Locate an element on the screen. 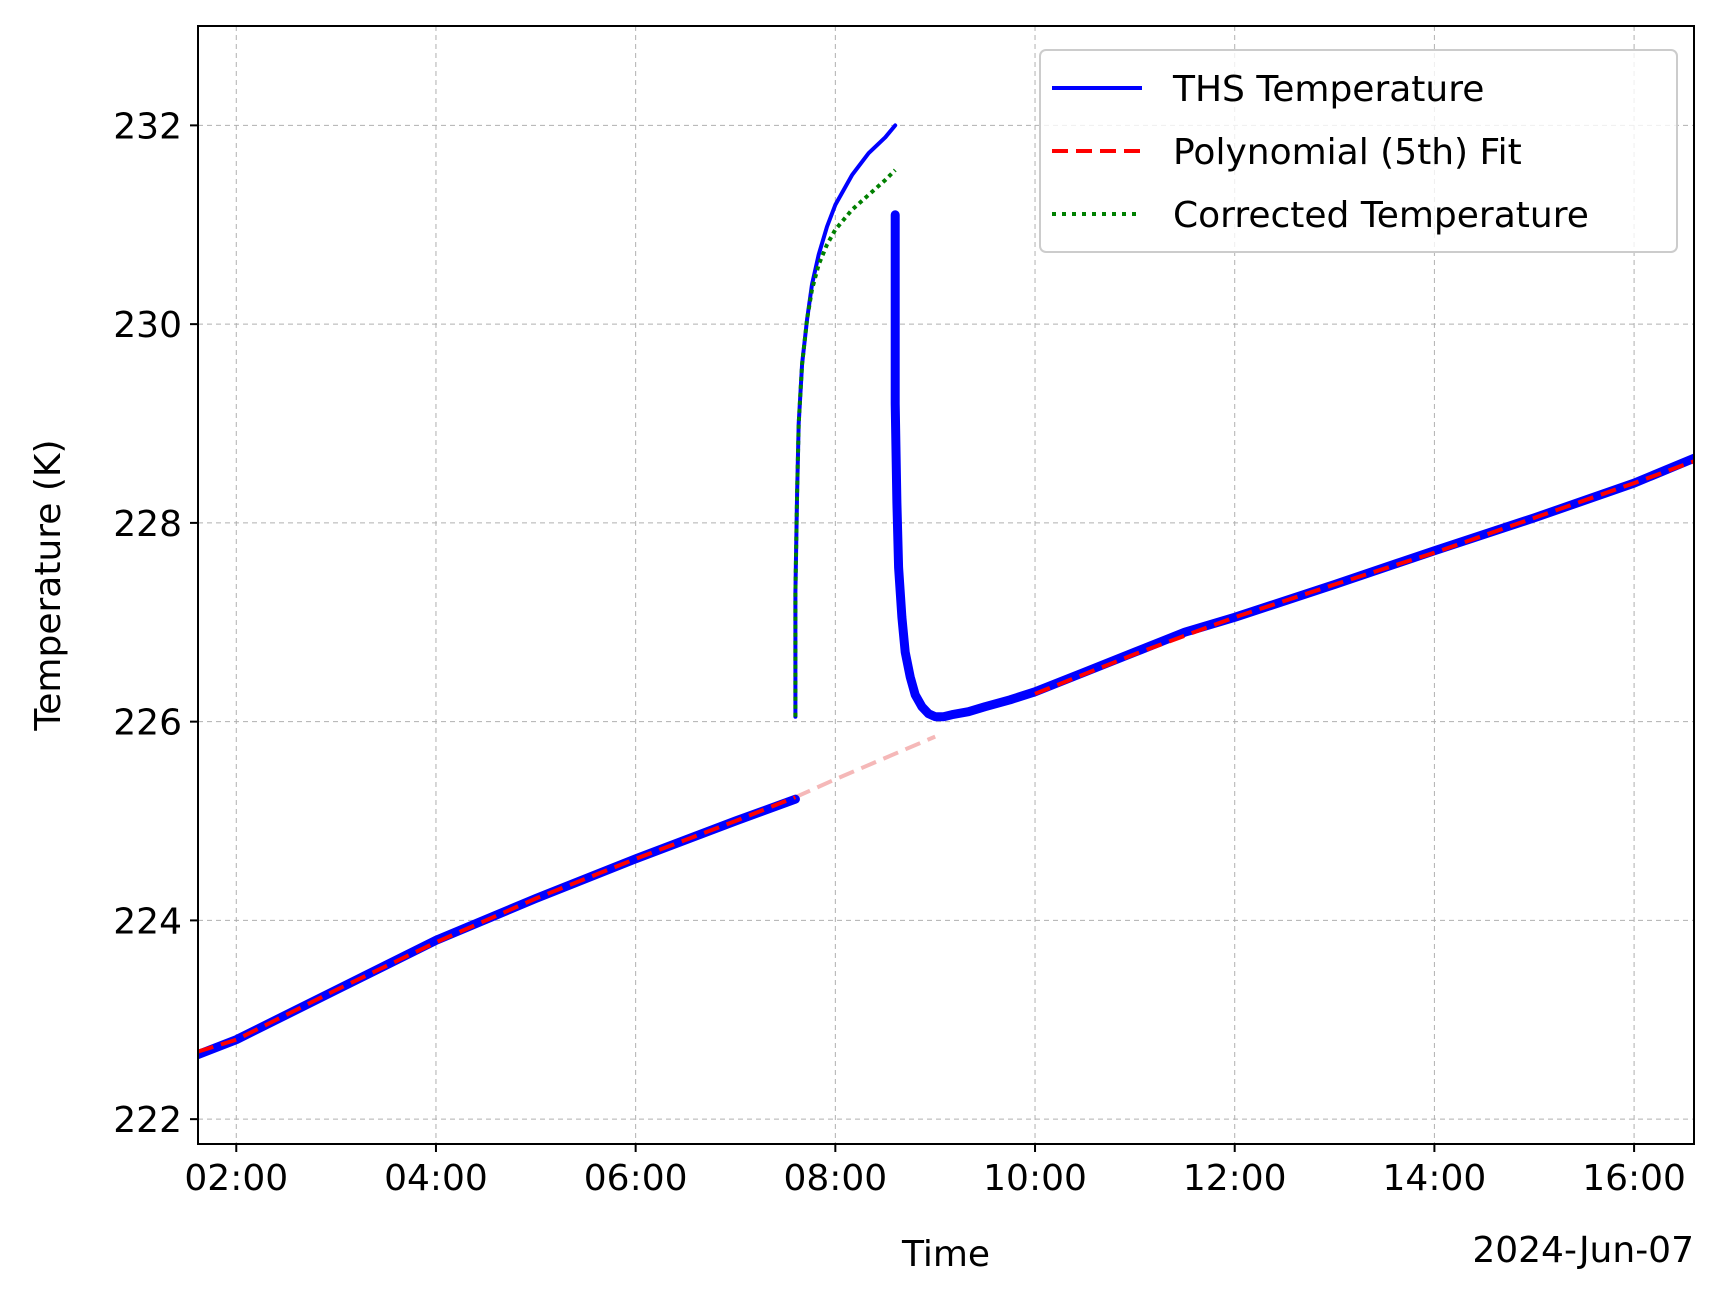  x-tick-label: 04:00 is located at coordinates (436, 1178).